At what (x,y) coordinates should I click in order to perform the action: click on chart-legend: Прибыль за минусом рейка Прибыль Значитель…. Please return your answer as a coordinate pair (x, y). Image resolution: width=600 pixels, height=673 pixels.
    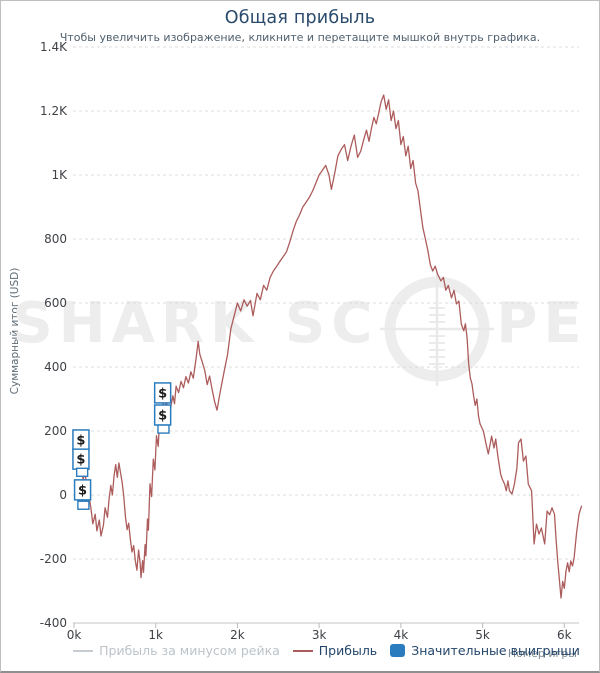
    Looking at the image, I should click on (326, 650).